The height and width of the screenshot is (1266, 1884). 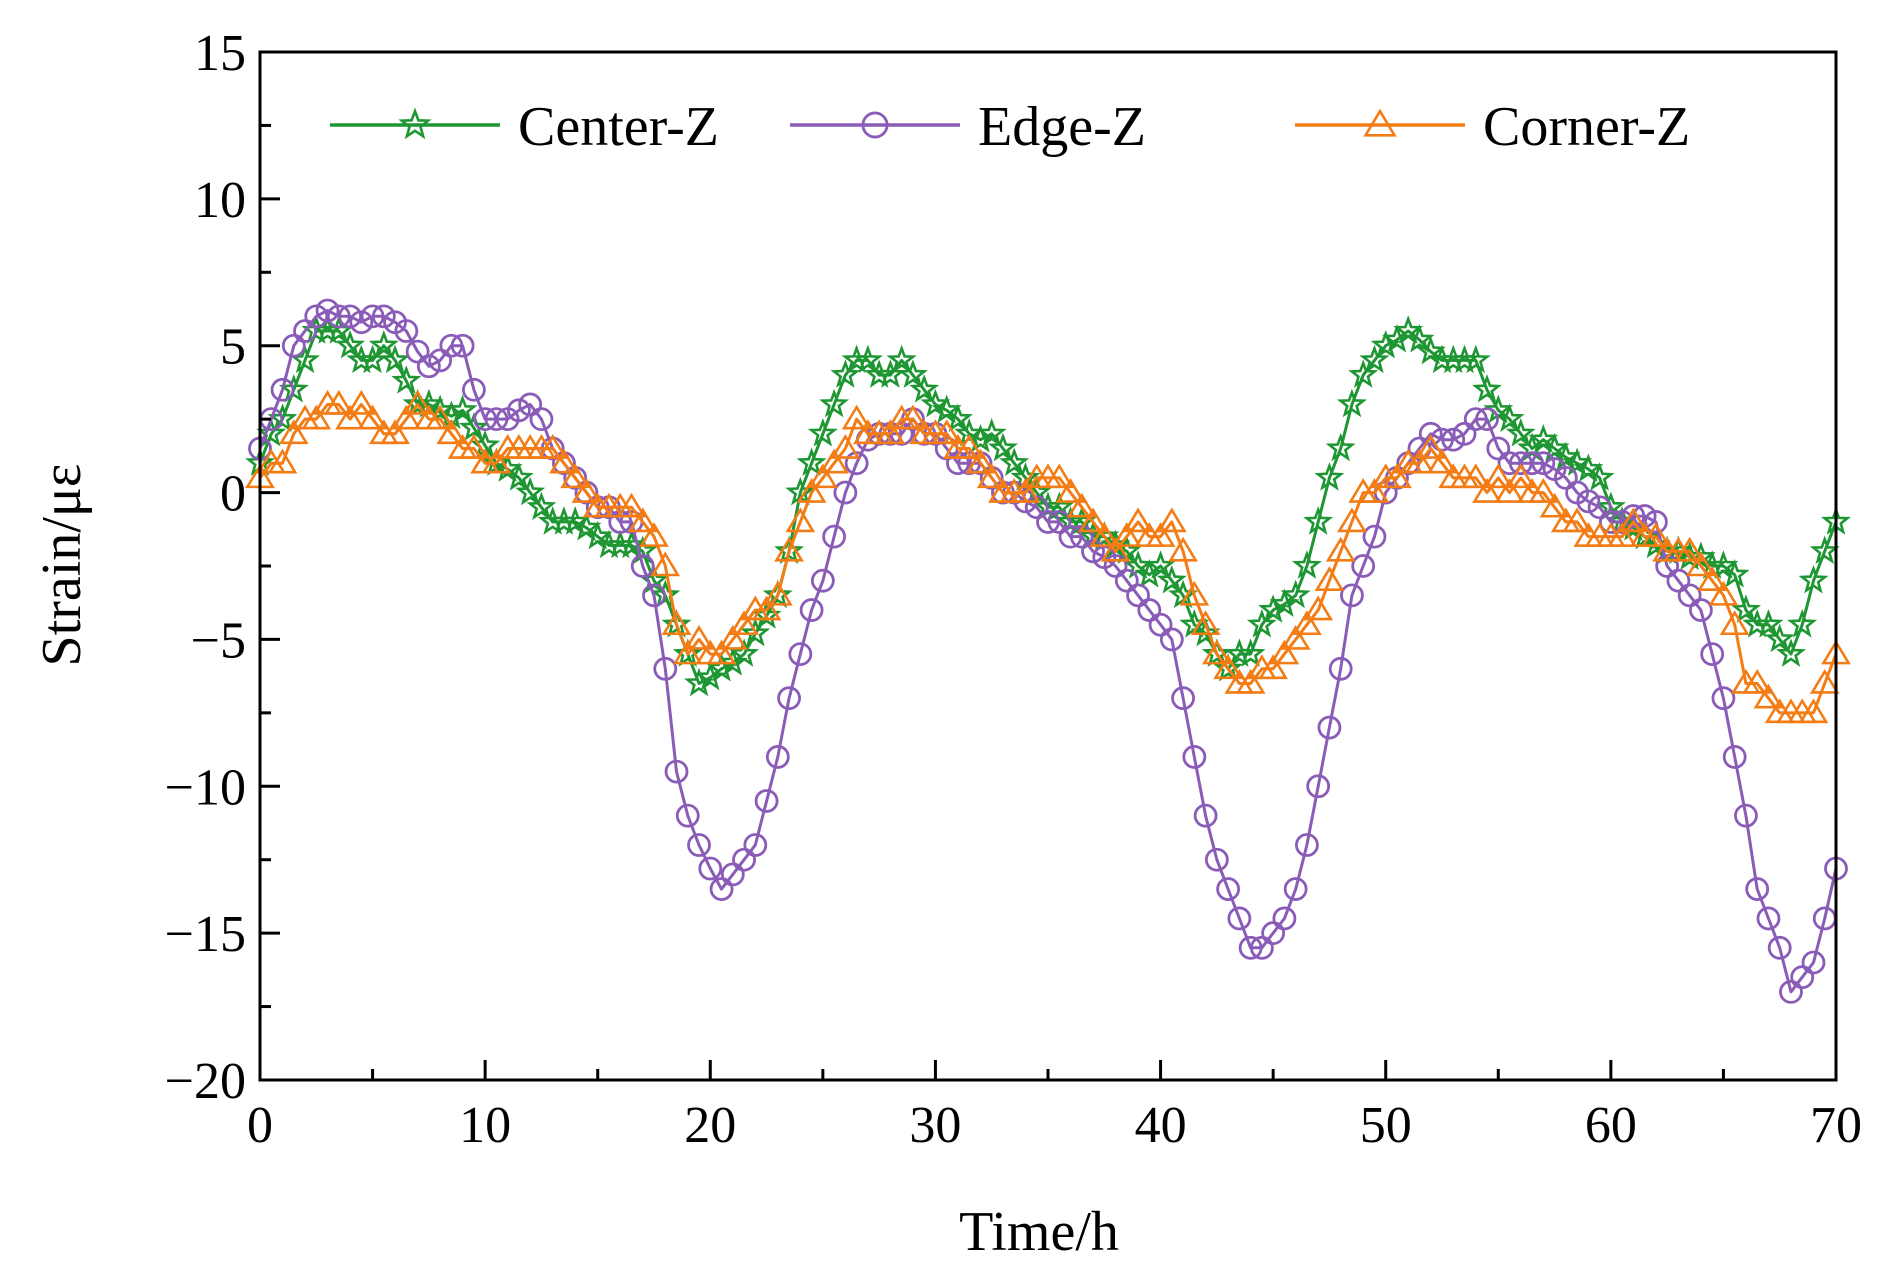 What do you see at coordinates (1836, 1125) in the screenshot?
I see `x-tick-label: 70` at bounding box center [1836, 1125].